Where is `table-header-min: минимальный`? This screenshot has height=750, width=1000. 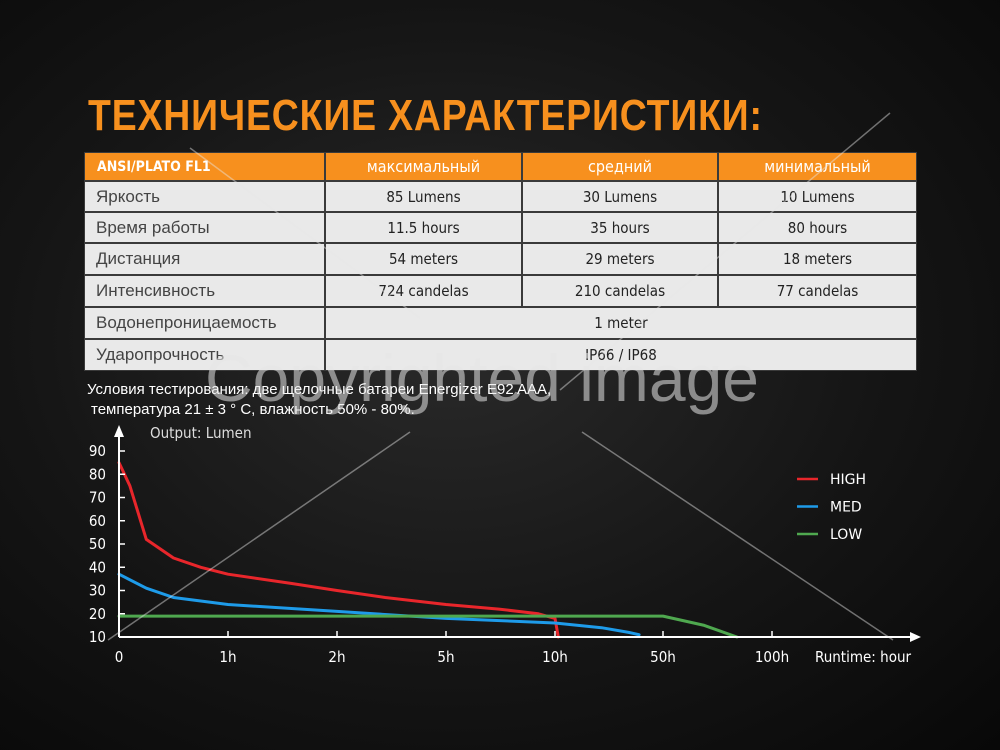
table-header-min: минимальный is located at coordinates (817, 166).